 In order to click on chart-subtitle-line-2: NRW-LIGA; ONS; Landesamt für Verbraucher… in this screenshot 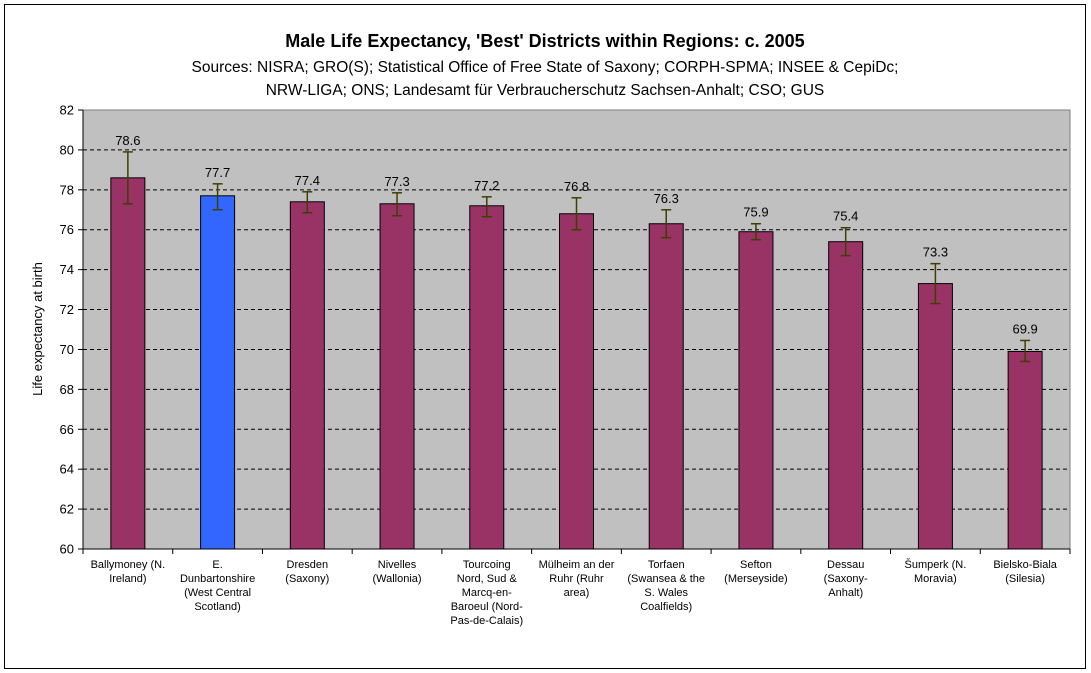, I will do `click(545, 90)`.